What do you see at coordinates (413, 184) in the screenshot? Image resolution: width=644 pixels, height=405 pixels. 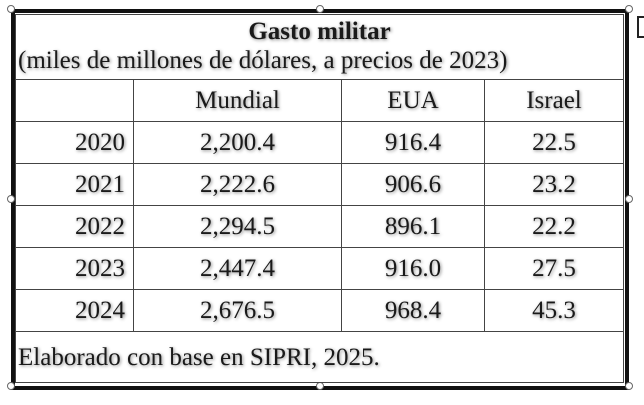 I see `cell-eua: 906.6` at bounding box center [413, 184].